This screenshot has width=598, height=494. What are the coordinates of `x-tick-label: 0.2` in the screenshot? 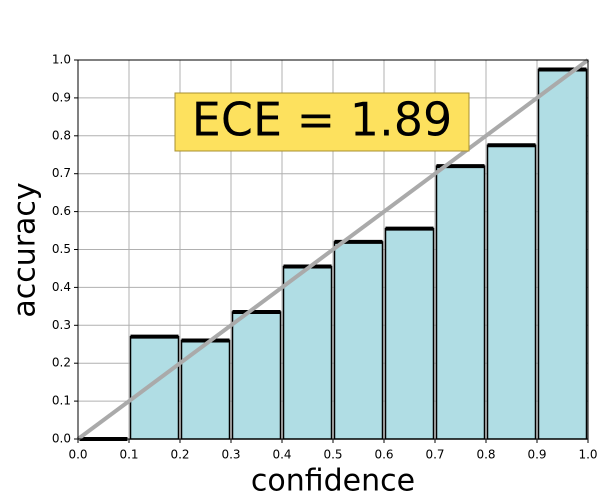 It's located at (179, 455).